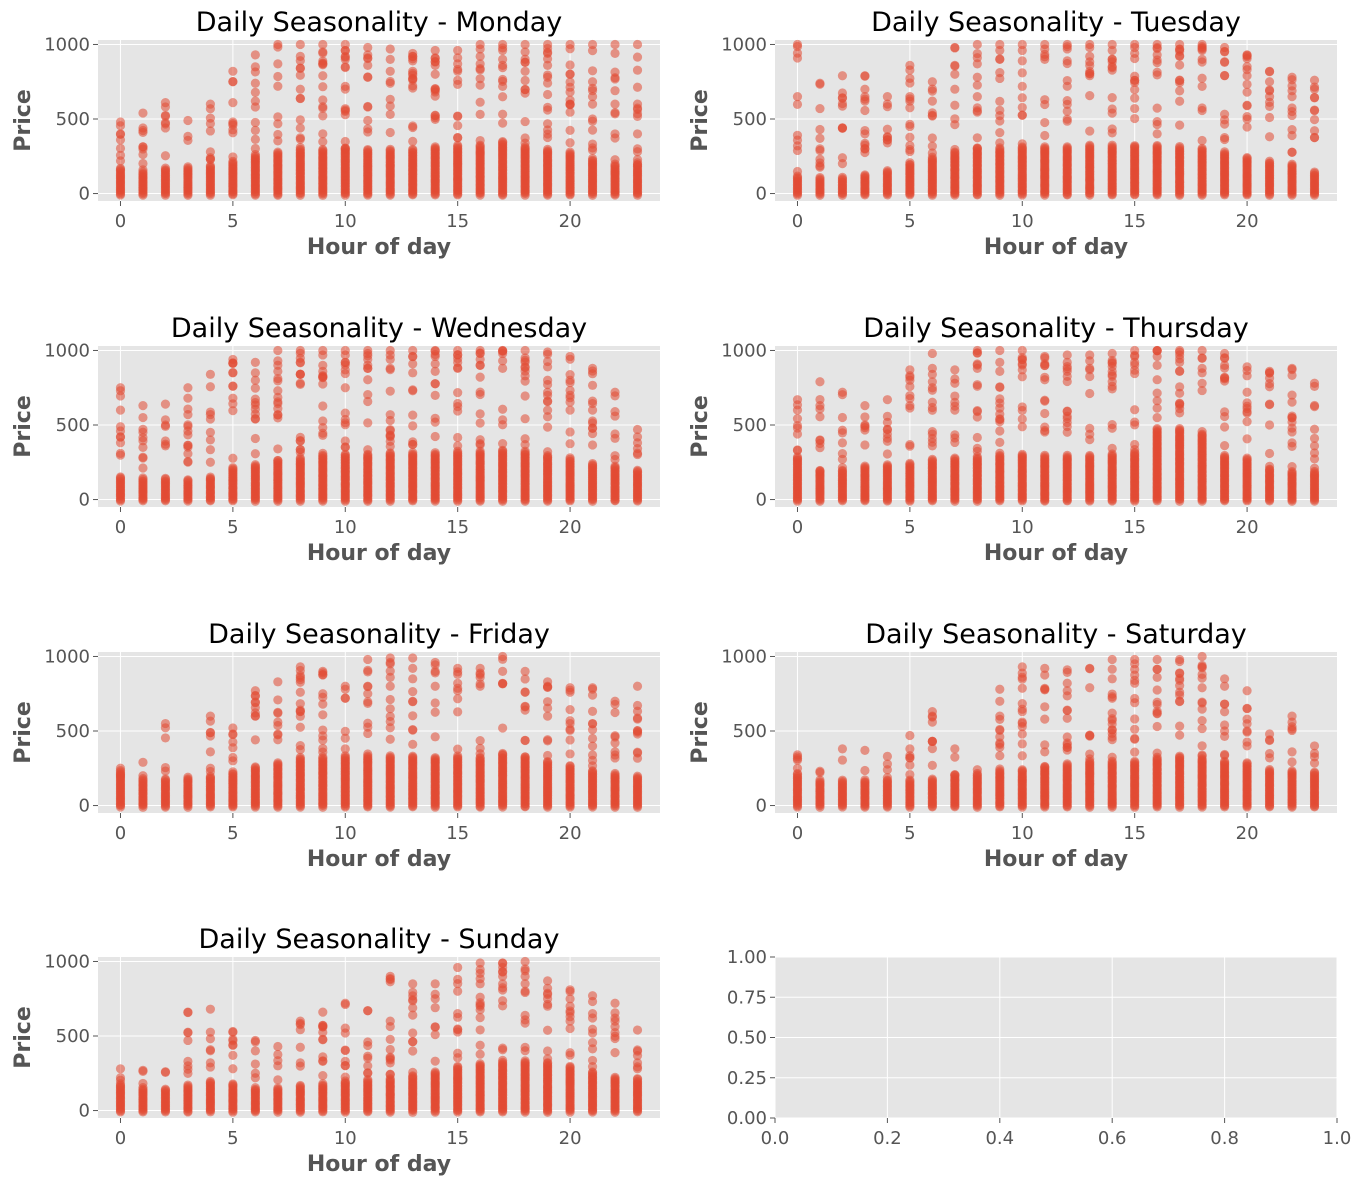  I want to click on y-axis-label: Price, so click(23, 120).